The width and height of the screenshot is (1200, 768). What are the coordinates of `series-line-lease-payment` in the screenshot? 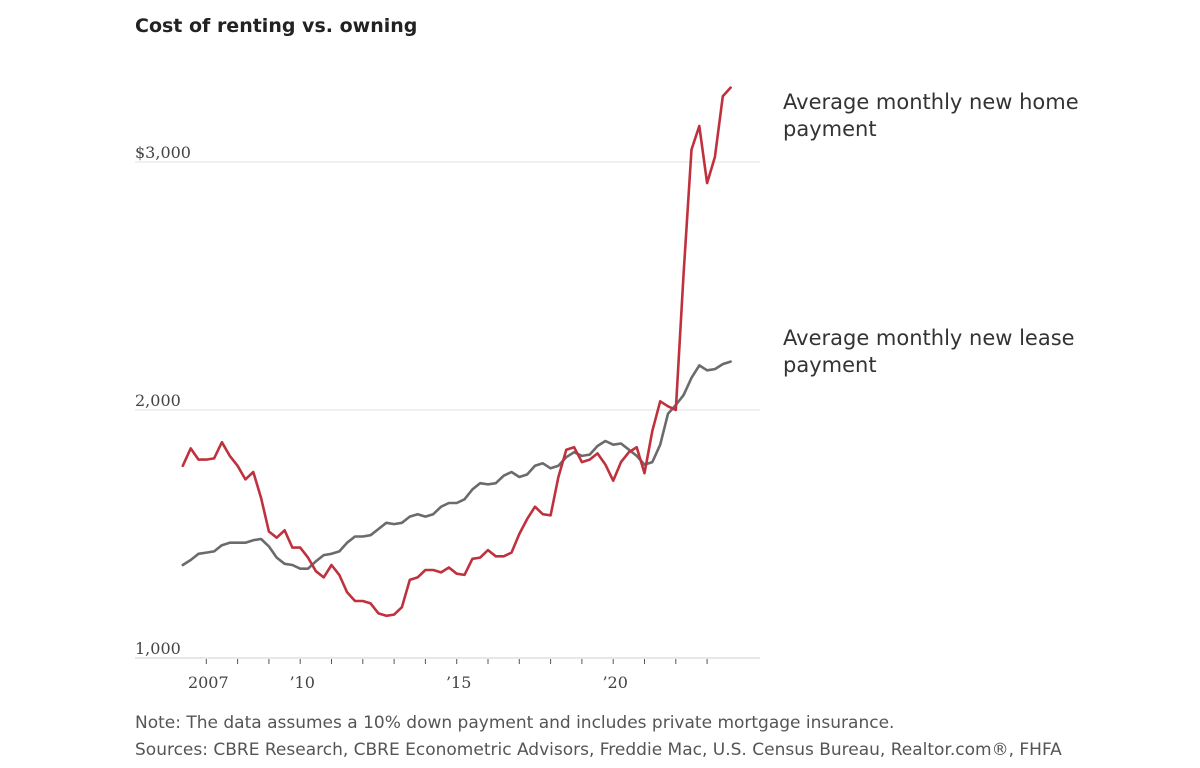 It's located at (456, 465).